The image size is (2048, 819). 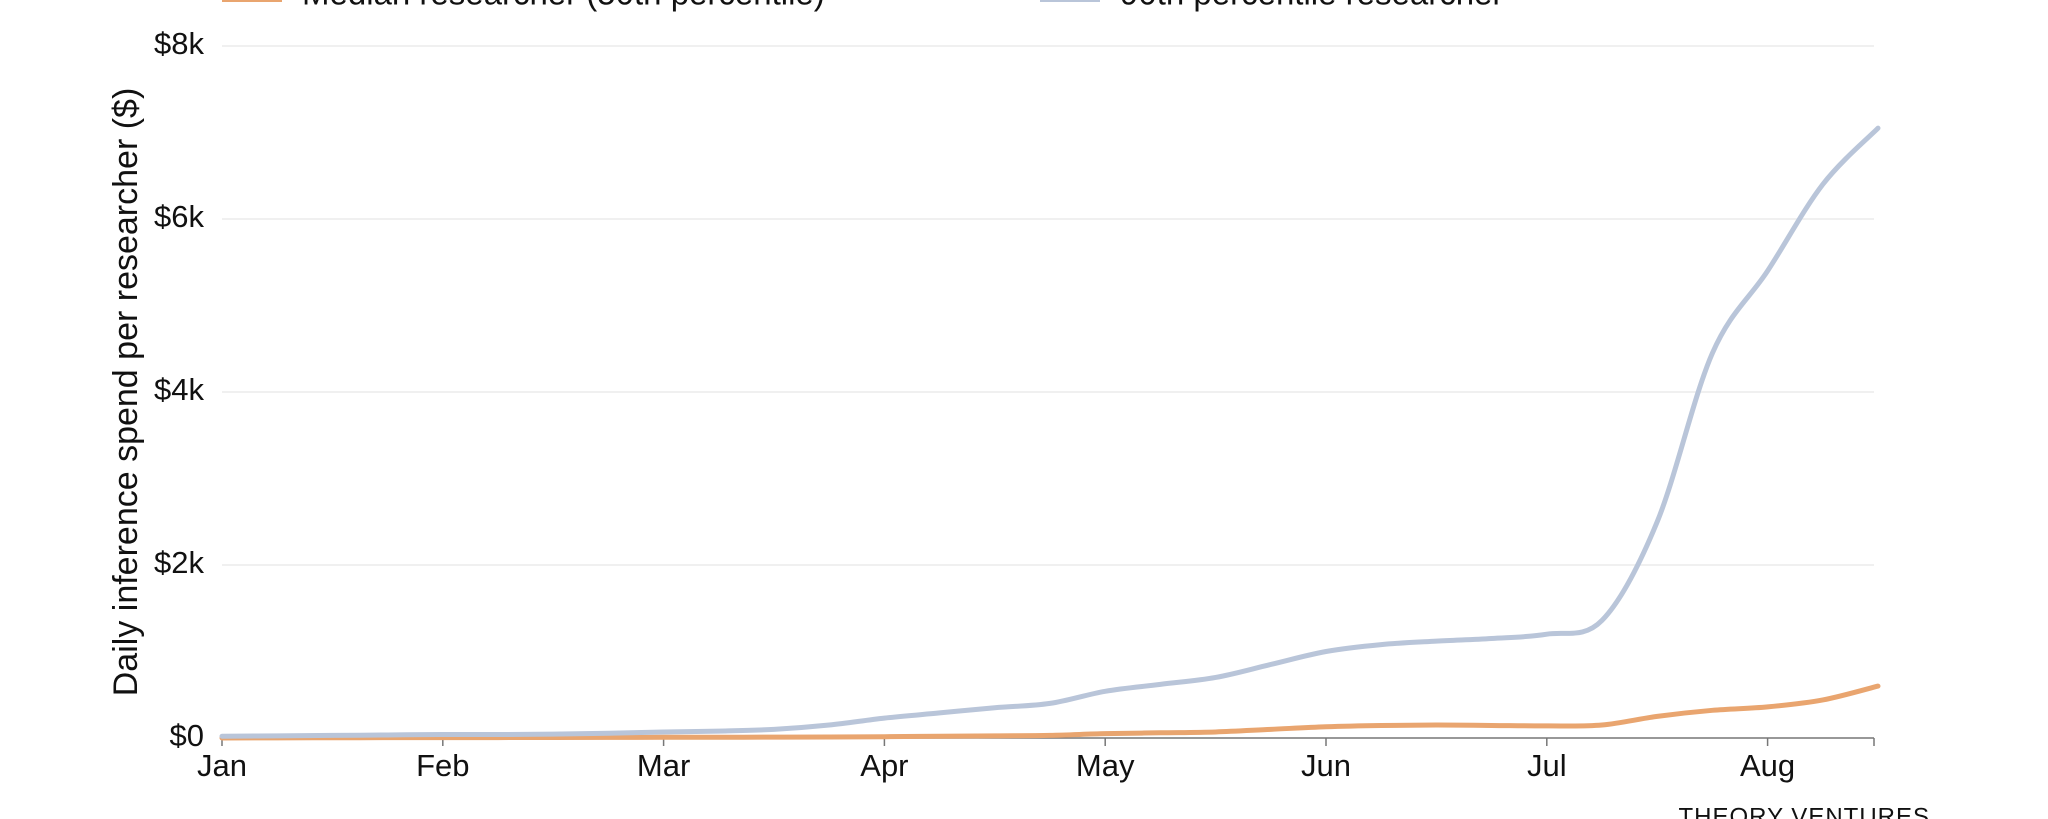 I want to click on series-line, so click(x=1050, y=712).